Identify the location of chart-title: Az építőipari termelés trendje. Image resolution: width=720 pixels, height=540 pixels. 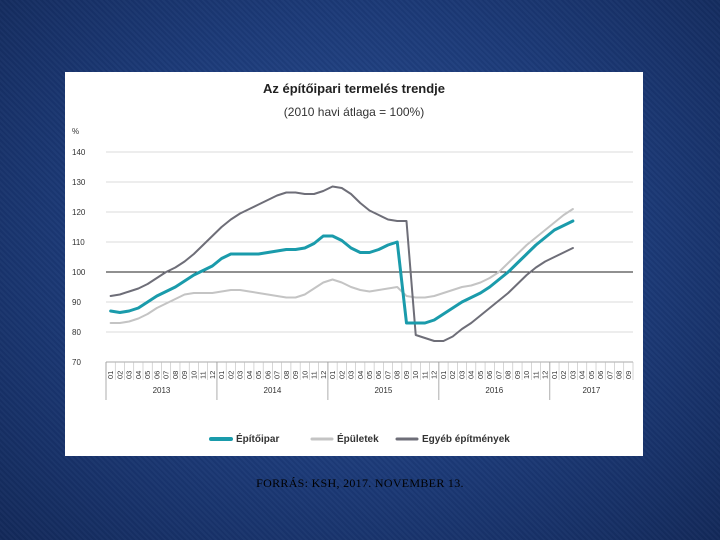
(354, 88).